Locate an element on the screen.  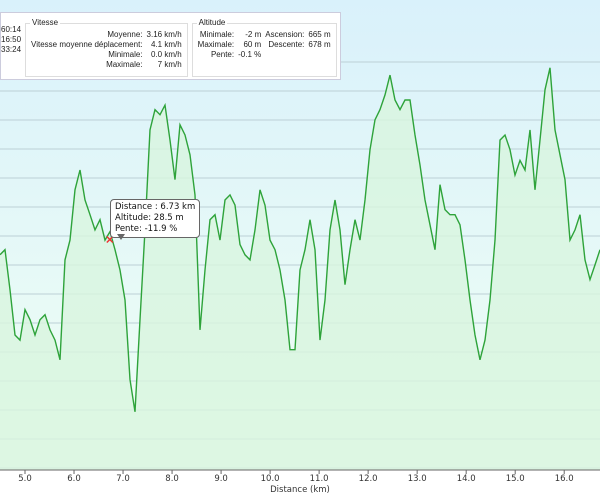
stat-label: Moyenne: is located at coordinates (125, 34).